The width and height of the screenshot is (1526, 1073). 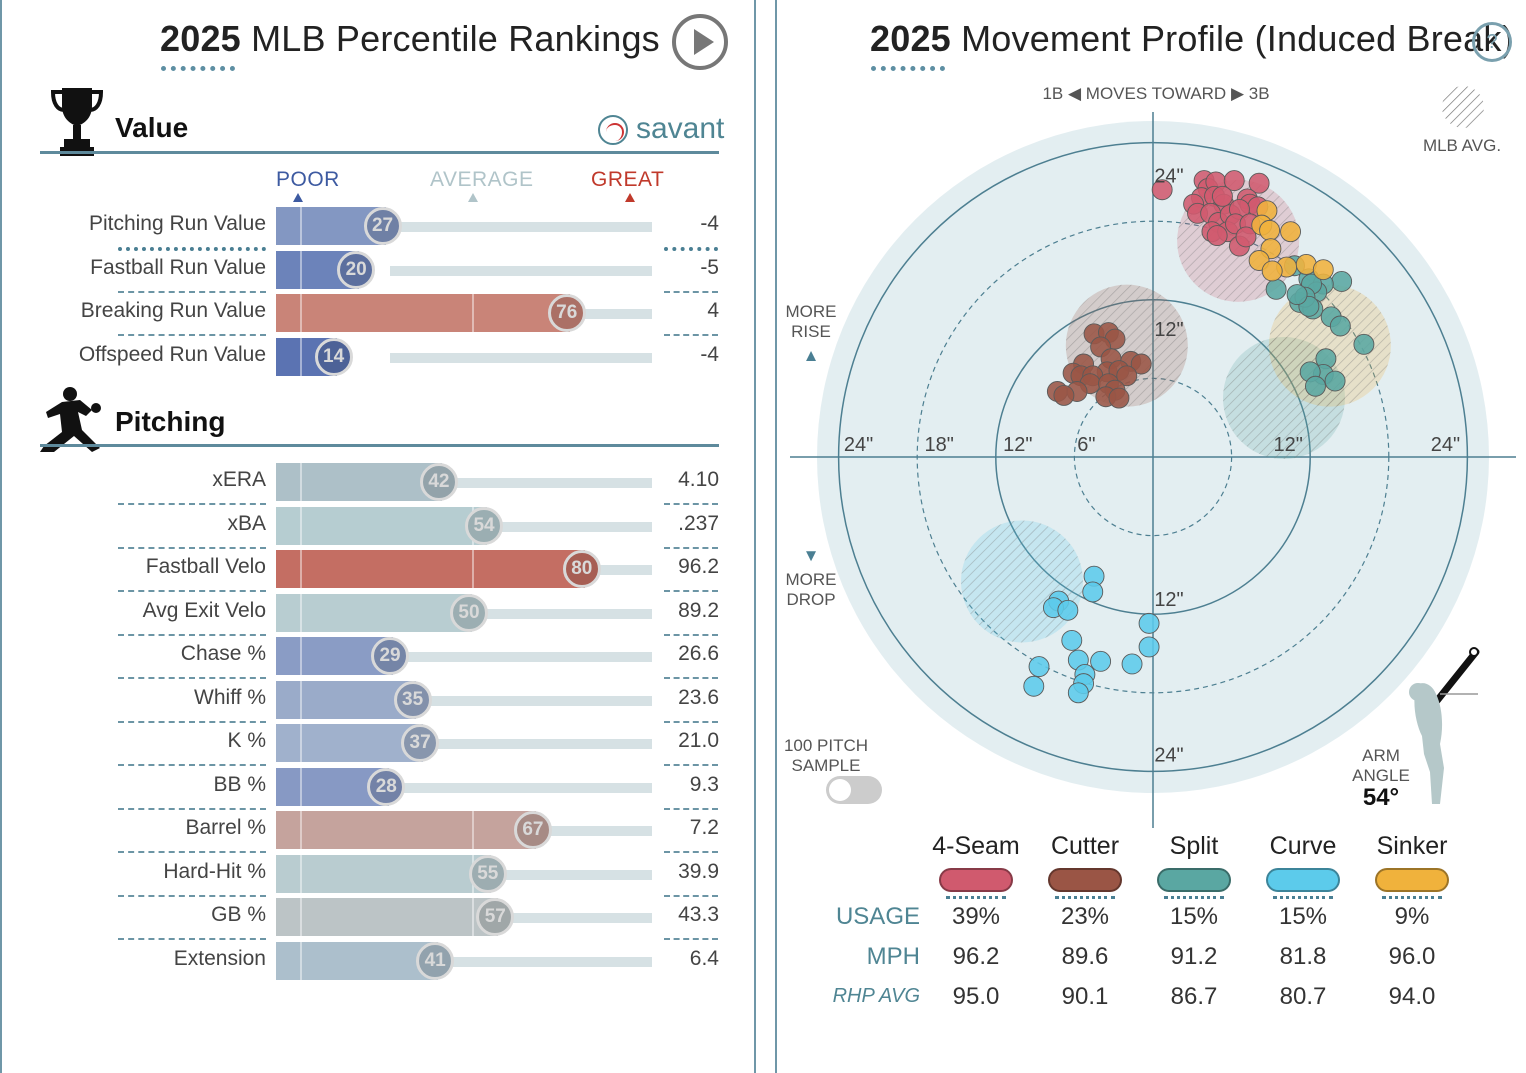 What do you see at coordinates (1381, 797) in the screenshot?
I see `arm-angle-value: 54°` at bounding box center [1381, 797].